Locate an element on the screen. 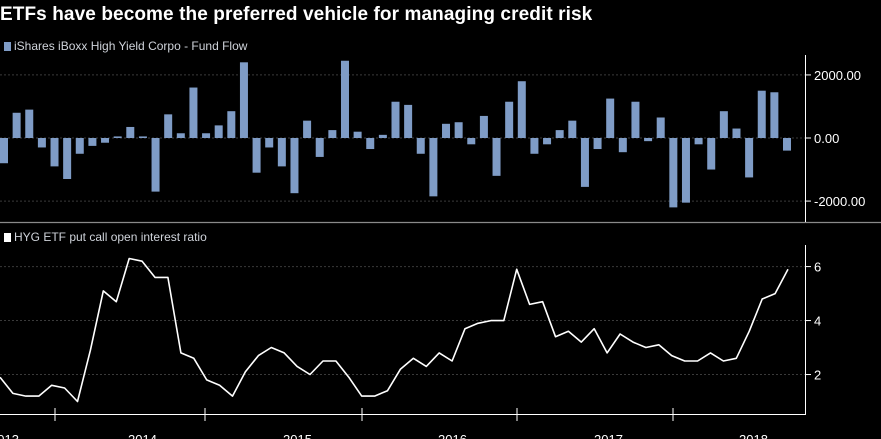  put-call-legend: HYG ETF put call open interest ratio is located at coordinates (105, 237).